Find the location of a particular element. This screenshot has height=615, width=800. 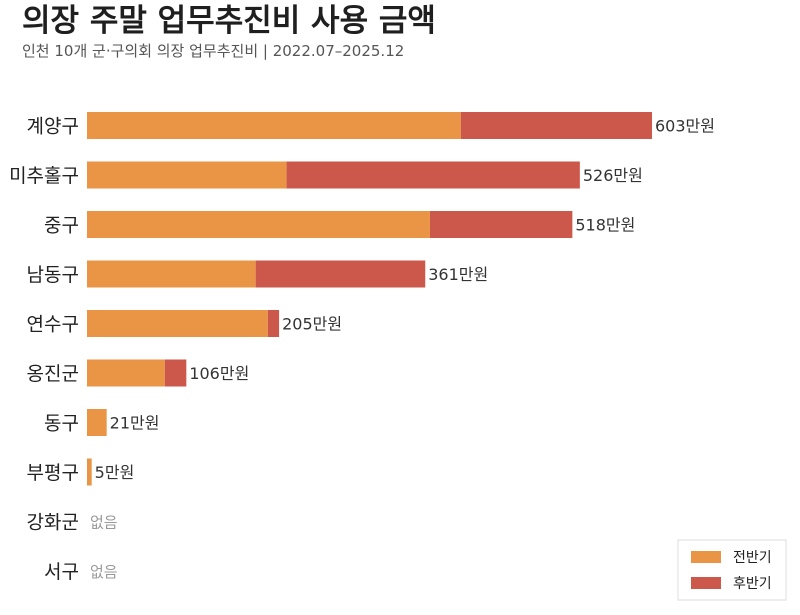

value-label: 361만원 is located at coordinates (458, 274).